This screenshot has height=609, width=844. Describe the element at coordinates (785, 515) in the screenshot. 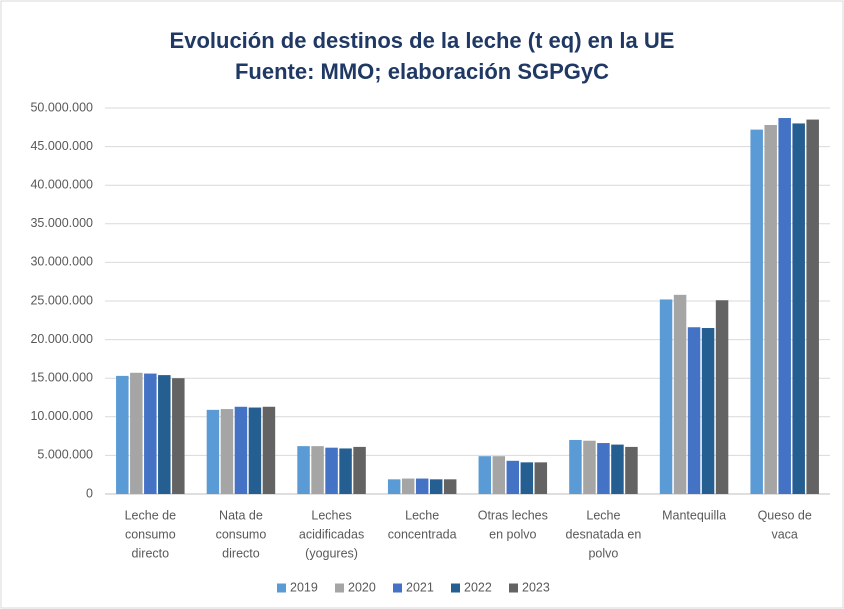

I see `x-tick-label: Queso de` at that location.